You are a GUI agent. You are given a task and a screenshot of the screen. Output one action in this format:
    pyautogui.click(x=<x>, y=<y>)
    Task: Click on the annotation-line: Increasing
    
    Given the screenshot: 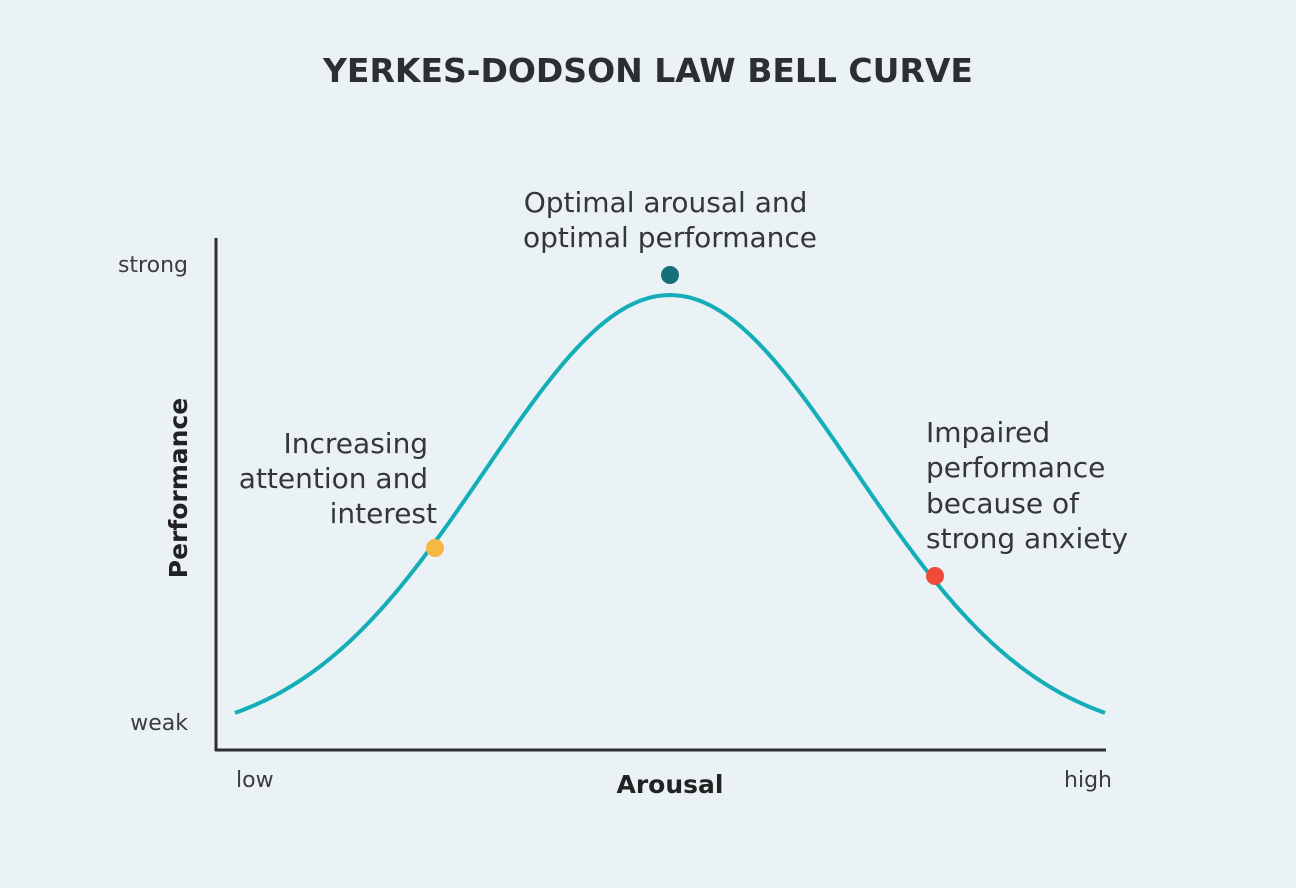 What is the action you would take?
    pyautogui.click(x=356, y=443)
    